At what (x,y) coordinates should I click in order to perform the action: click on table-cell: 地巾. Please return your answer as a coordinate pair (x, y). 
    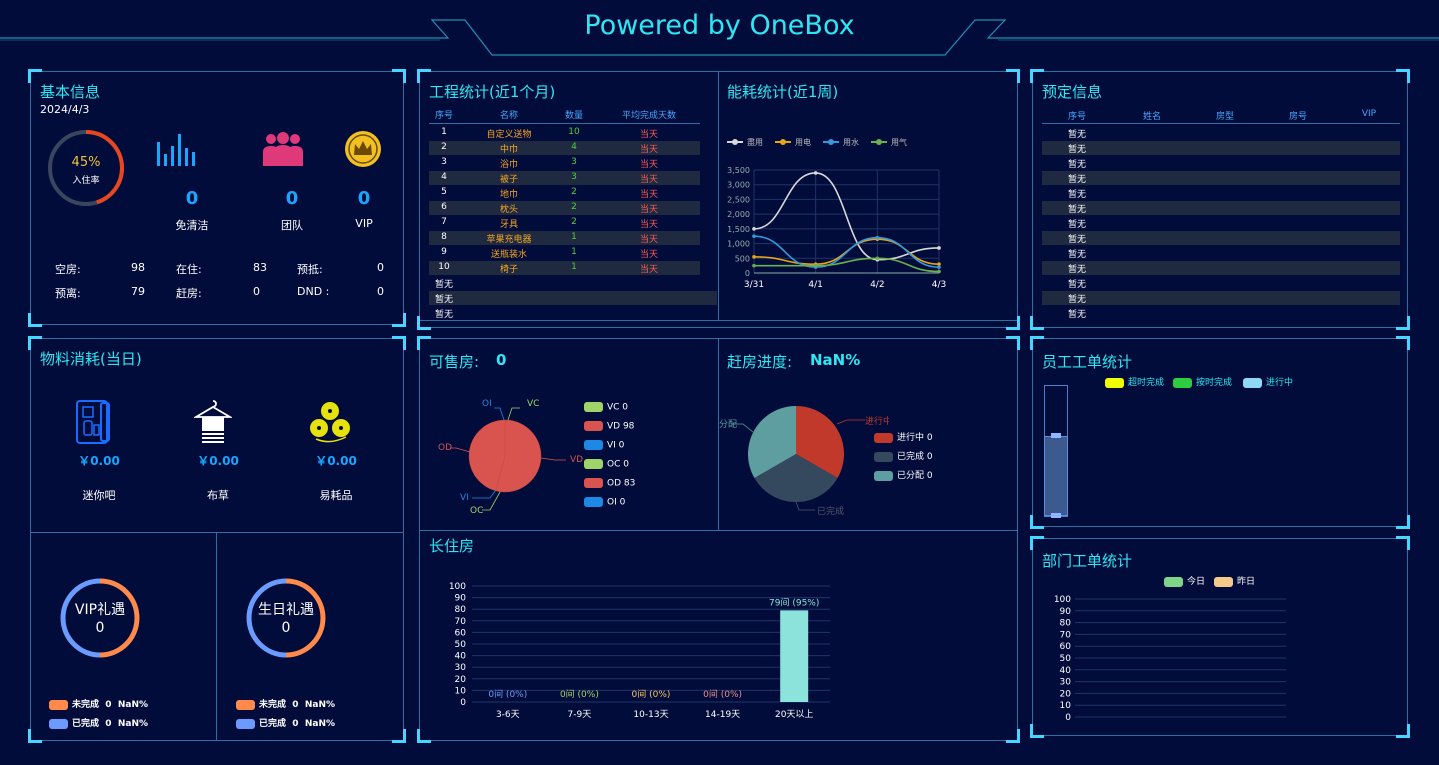
    Looking at the image, I should click on (508, 195).